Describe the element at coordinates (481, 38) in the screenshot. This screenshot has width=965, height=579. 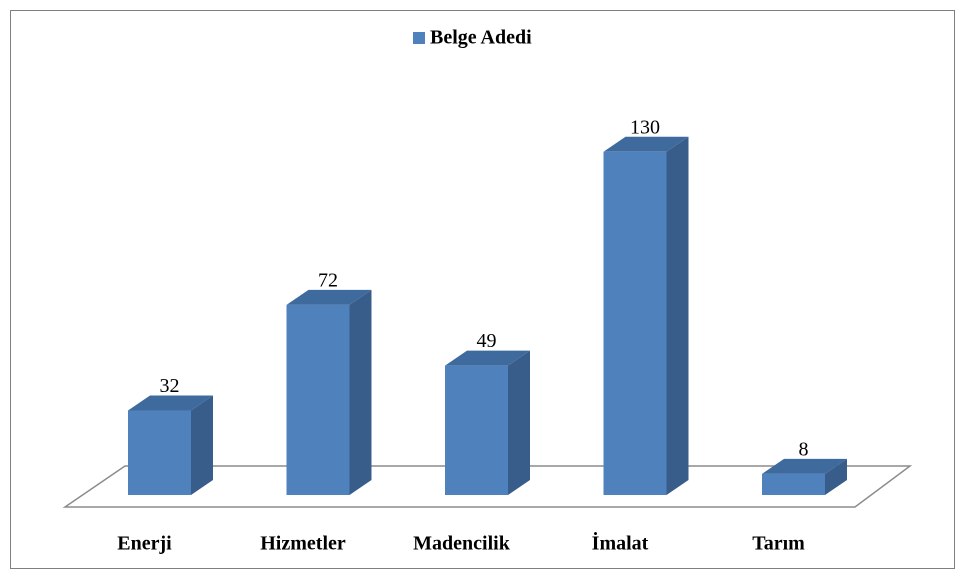
I see `legend-label: Belge Adedi` at that location.